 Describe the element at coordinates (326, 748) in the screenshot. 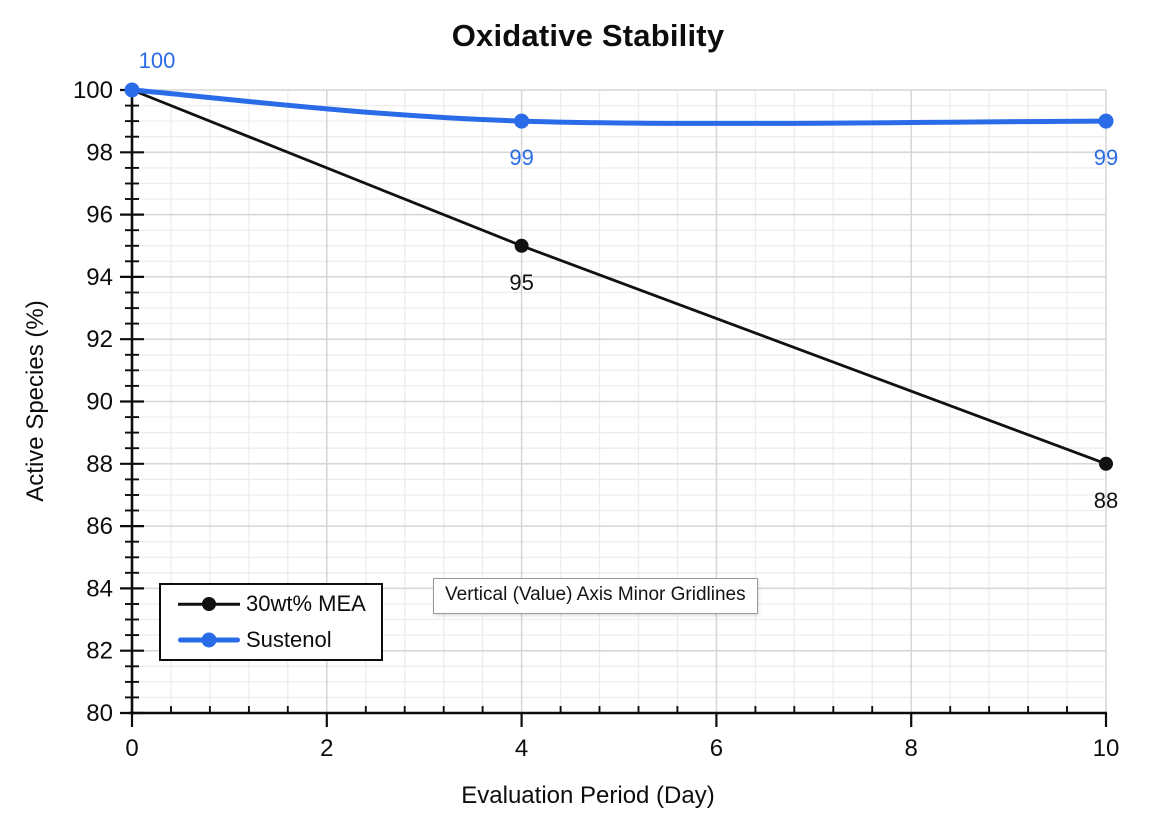

I see `svg-text: 2` at that location.